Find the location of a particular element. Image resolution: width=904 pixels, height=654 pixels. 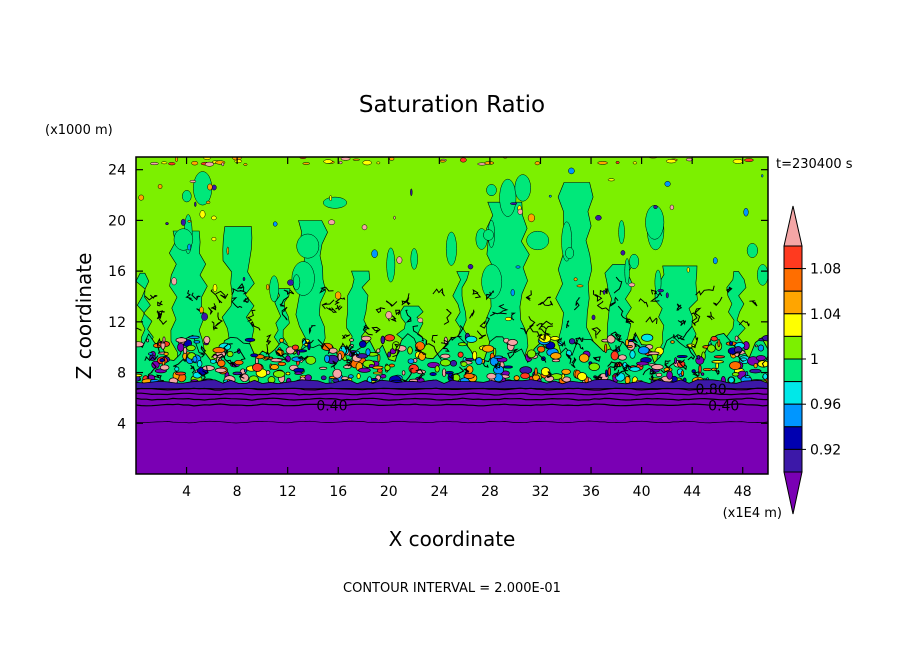

colorbar-label: 0.92 is located at coordinates (825, 450).